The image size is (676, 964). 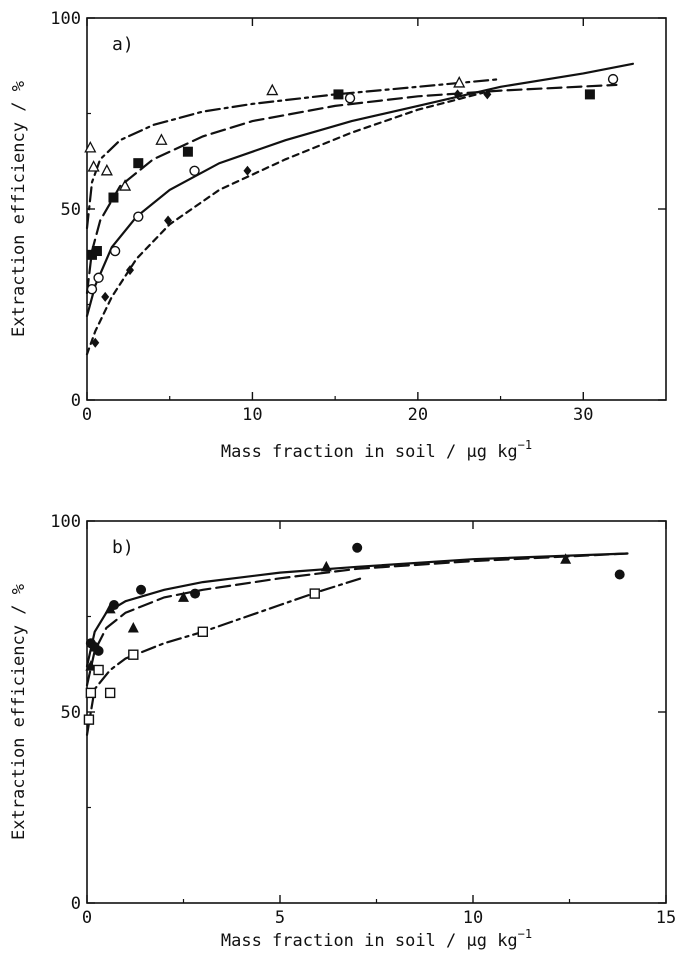 I want to click on series-line-filled-circle, so click(x=357, y=610).